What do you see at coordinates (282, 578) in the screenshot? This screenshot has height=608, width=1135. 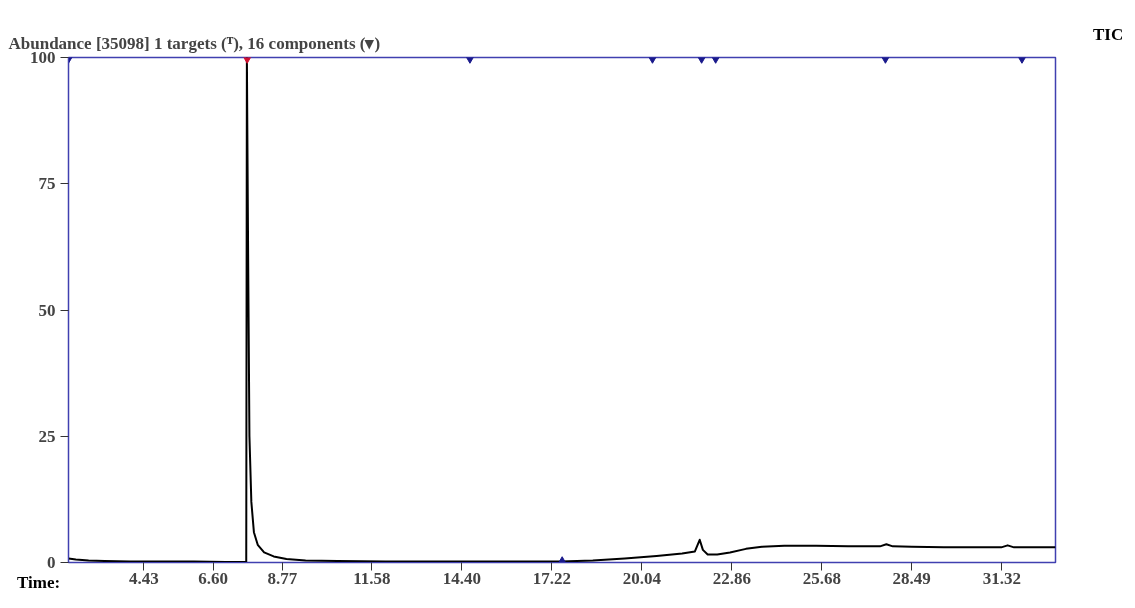 I see `x-tick-label: 8.77` at bounding box center [282, 578].